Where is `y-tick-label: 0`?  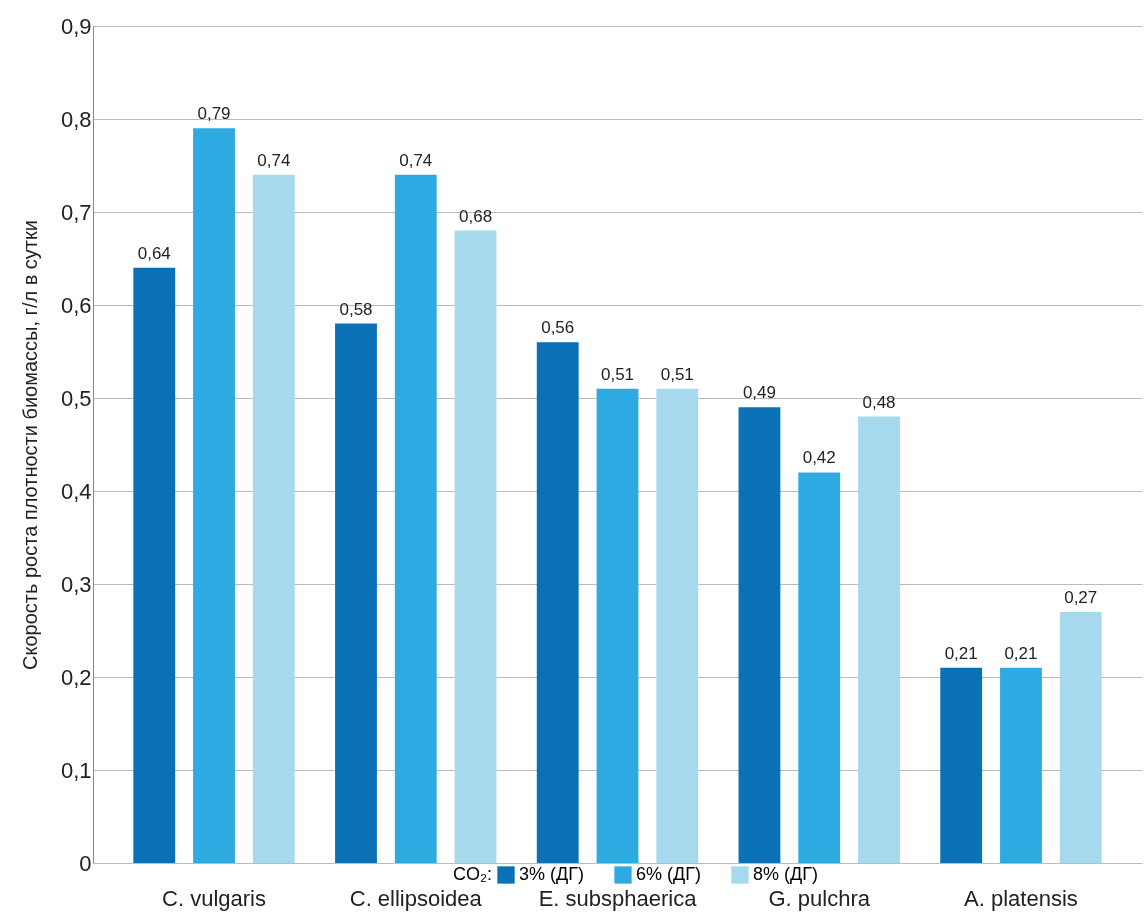 y-tick-label: 0 is located at coordinates (85, 863).